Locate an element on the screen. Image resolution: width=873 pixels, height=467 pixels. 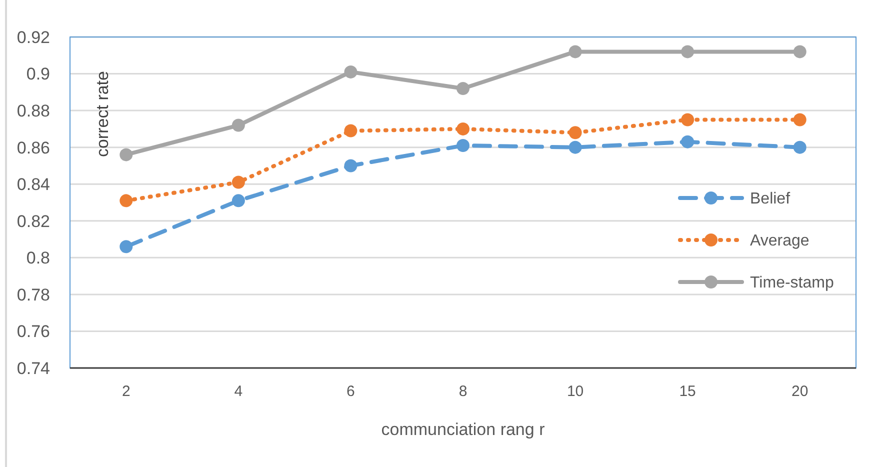
y-tick-label: 0.86 is located at coordinates (33, 148).